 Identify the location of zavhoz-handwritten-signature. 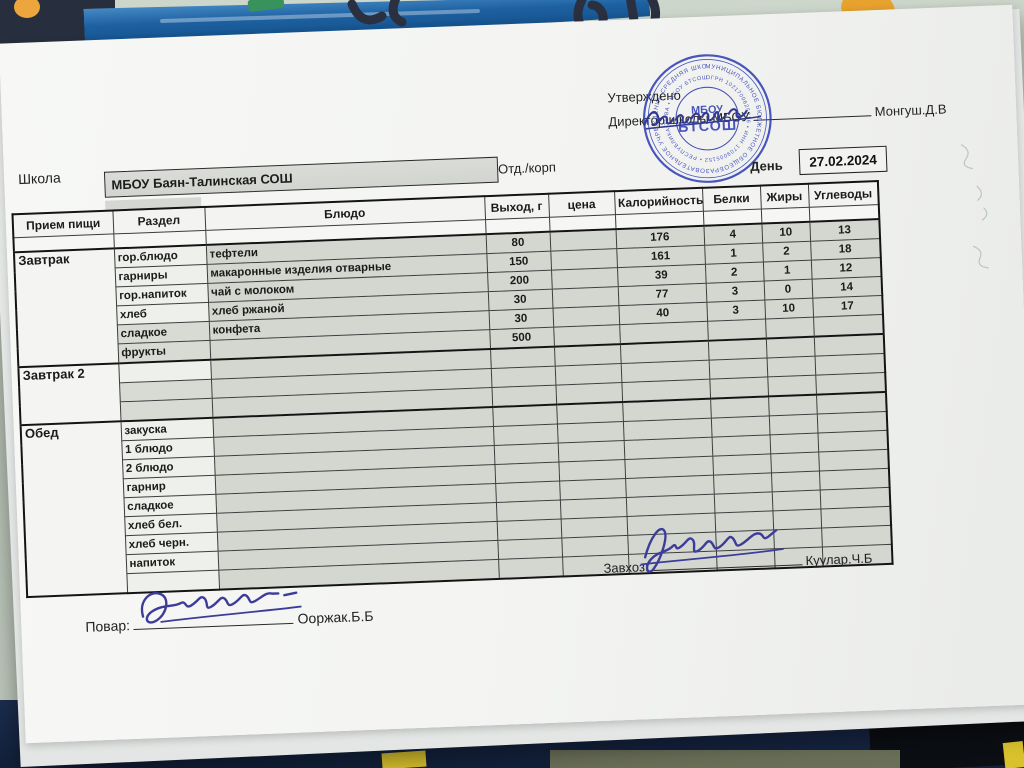
(712, 550).